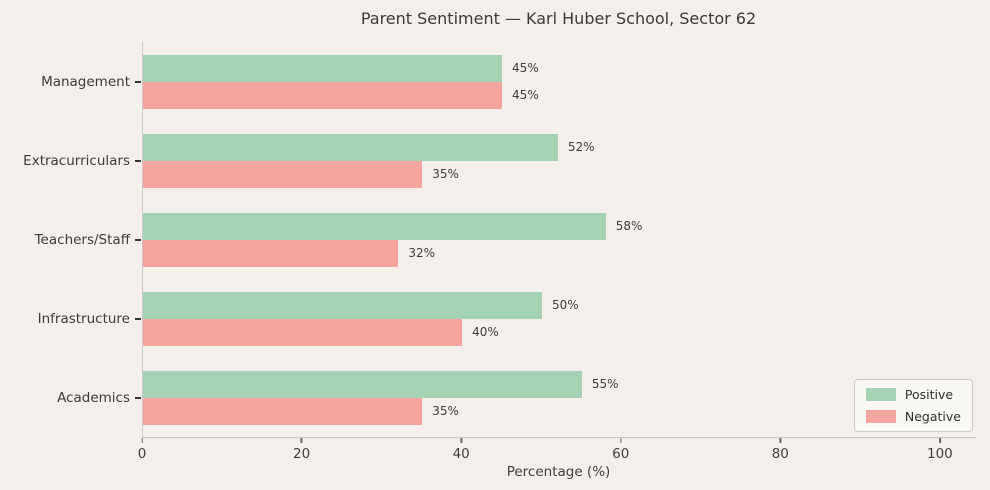 The image size is (990, 490). I want to click on bar-row: 52%, so click(559, 147).